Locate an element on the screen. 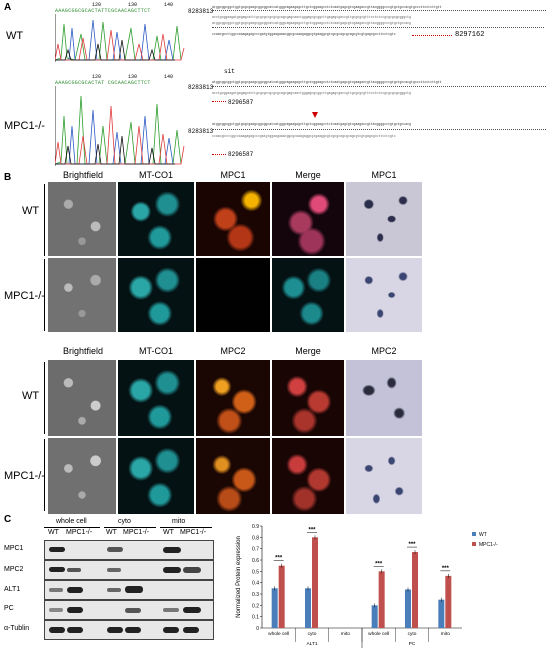  ko-tick-140: 140 is located at coordinates (169, 77).